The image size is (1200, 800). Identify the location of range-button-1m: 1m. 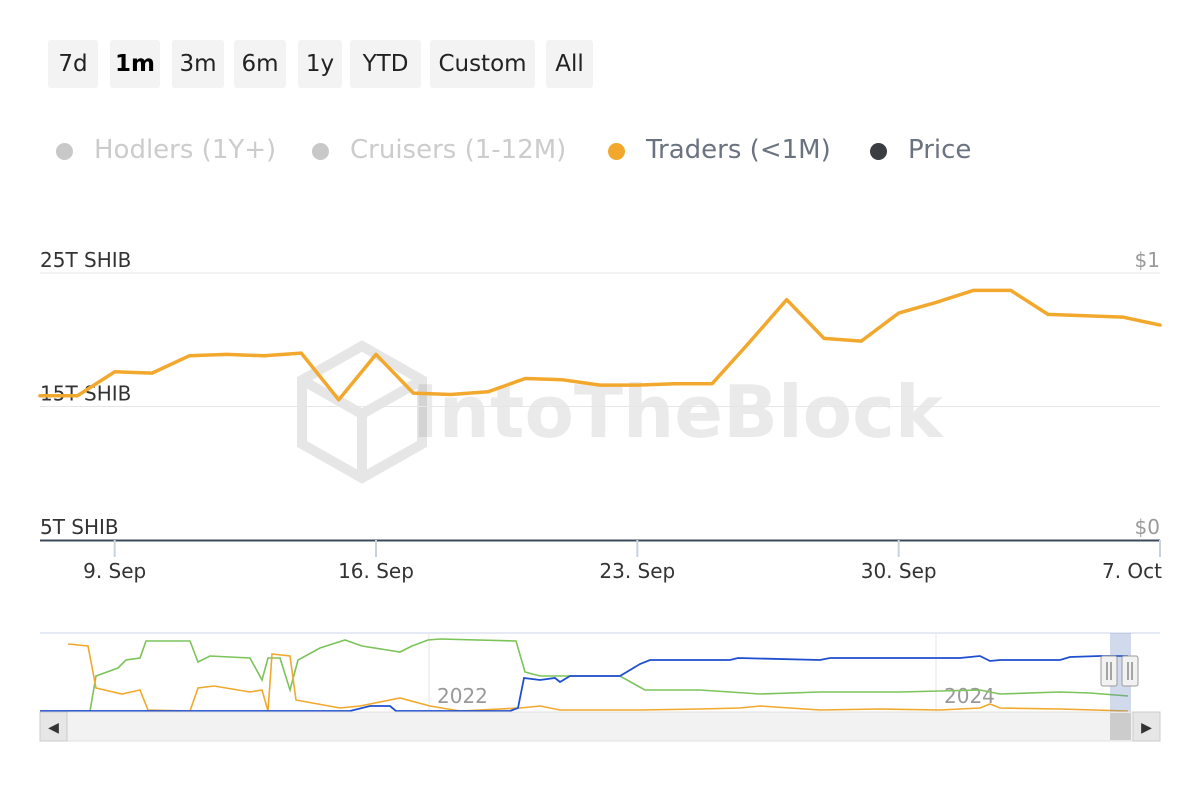
(135, 64).